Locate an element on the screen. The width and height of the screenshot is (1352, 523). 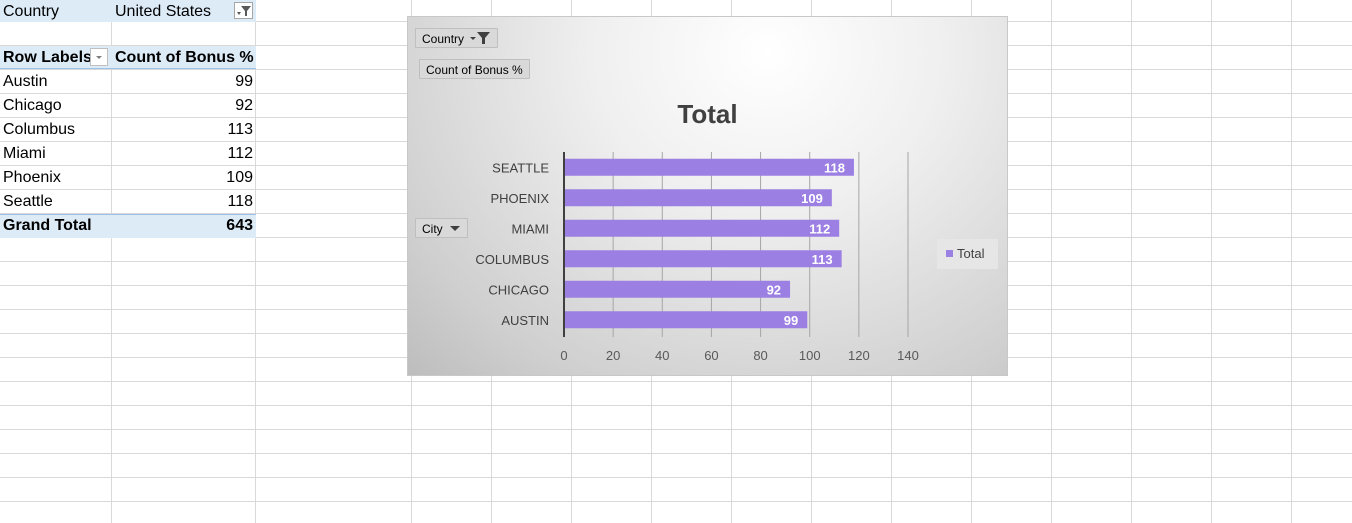
country-field-button: Country is located at coordinates (457, 38).